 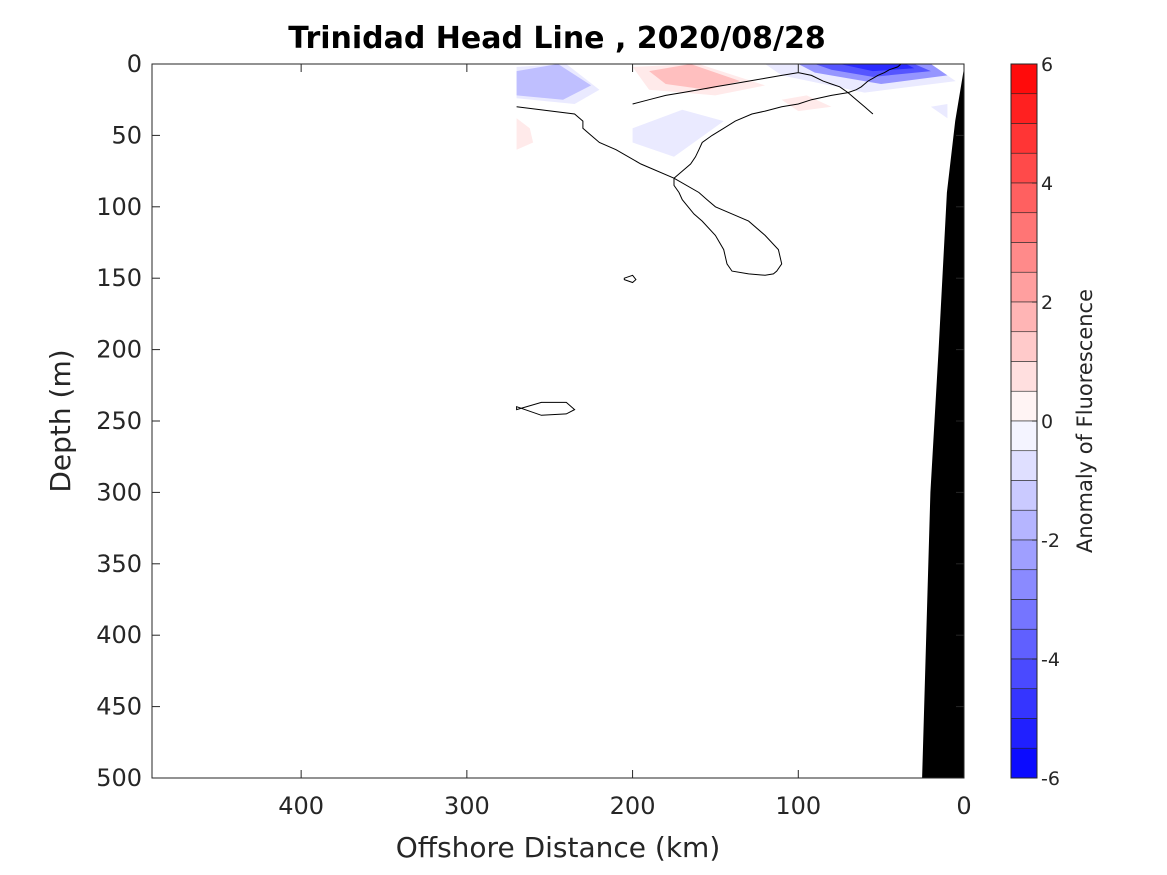 What do you see at coordinates (119, 350) in the screenshot?
I see `y-tick-label: 200` at bounding box center [119, 350].